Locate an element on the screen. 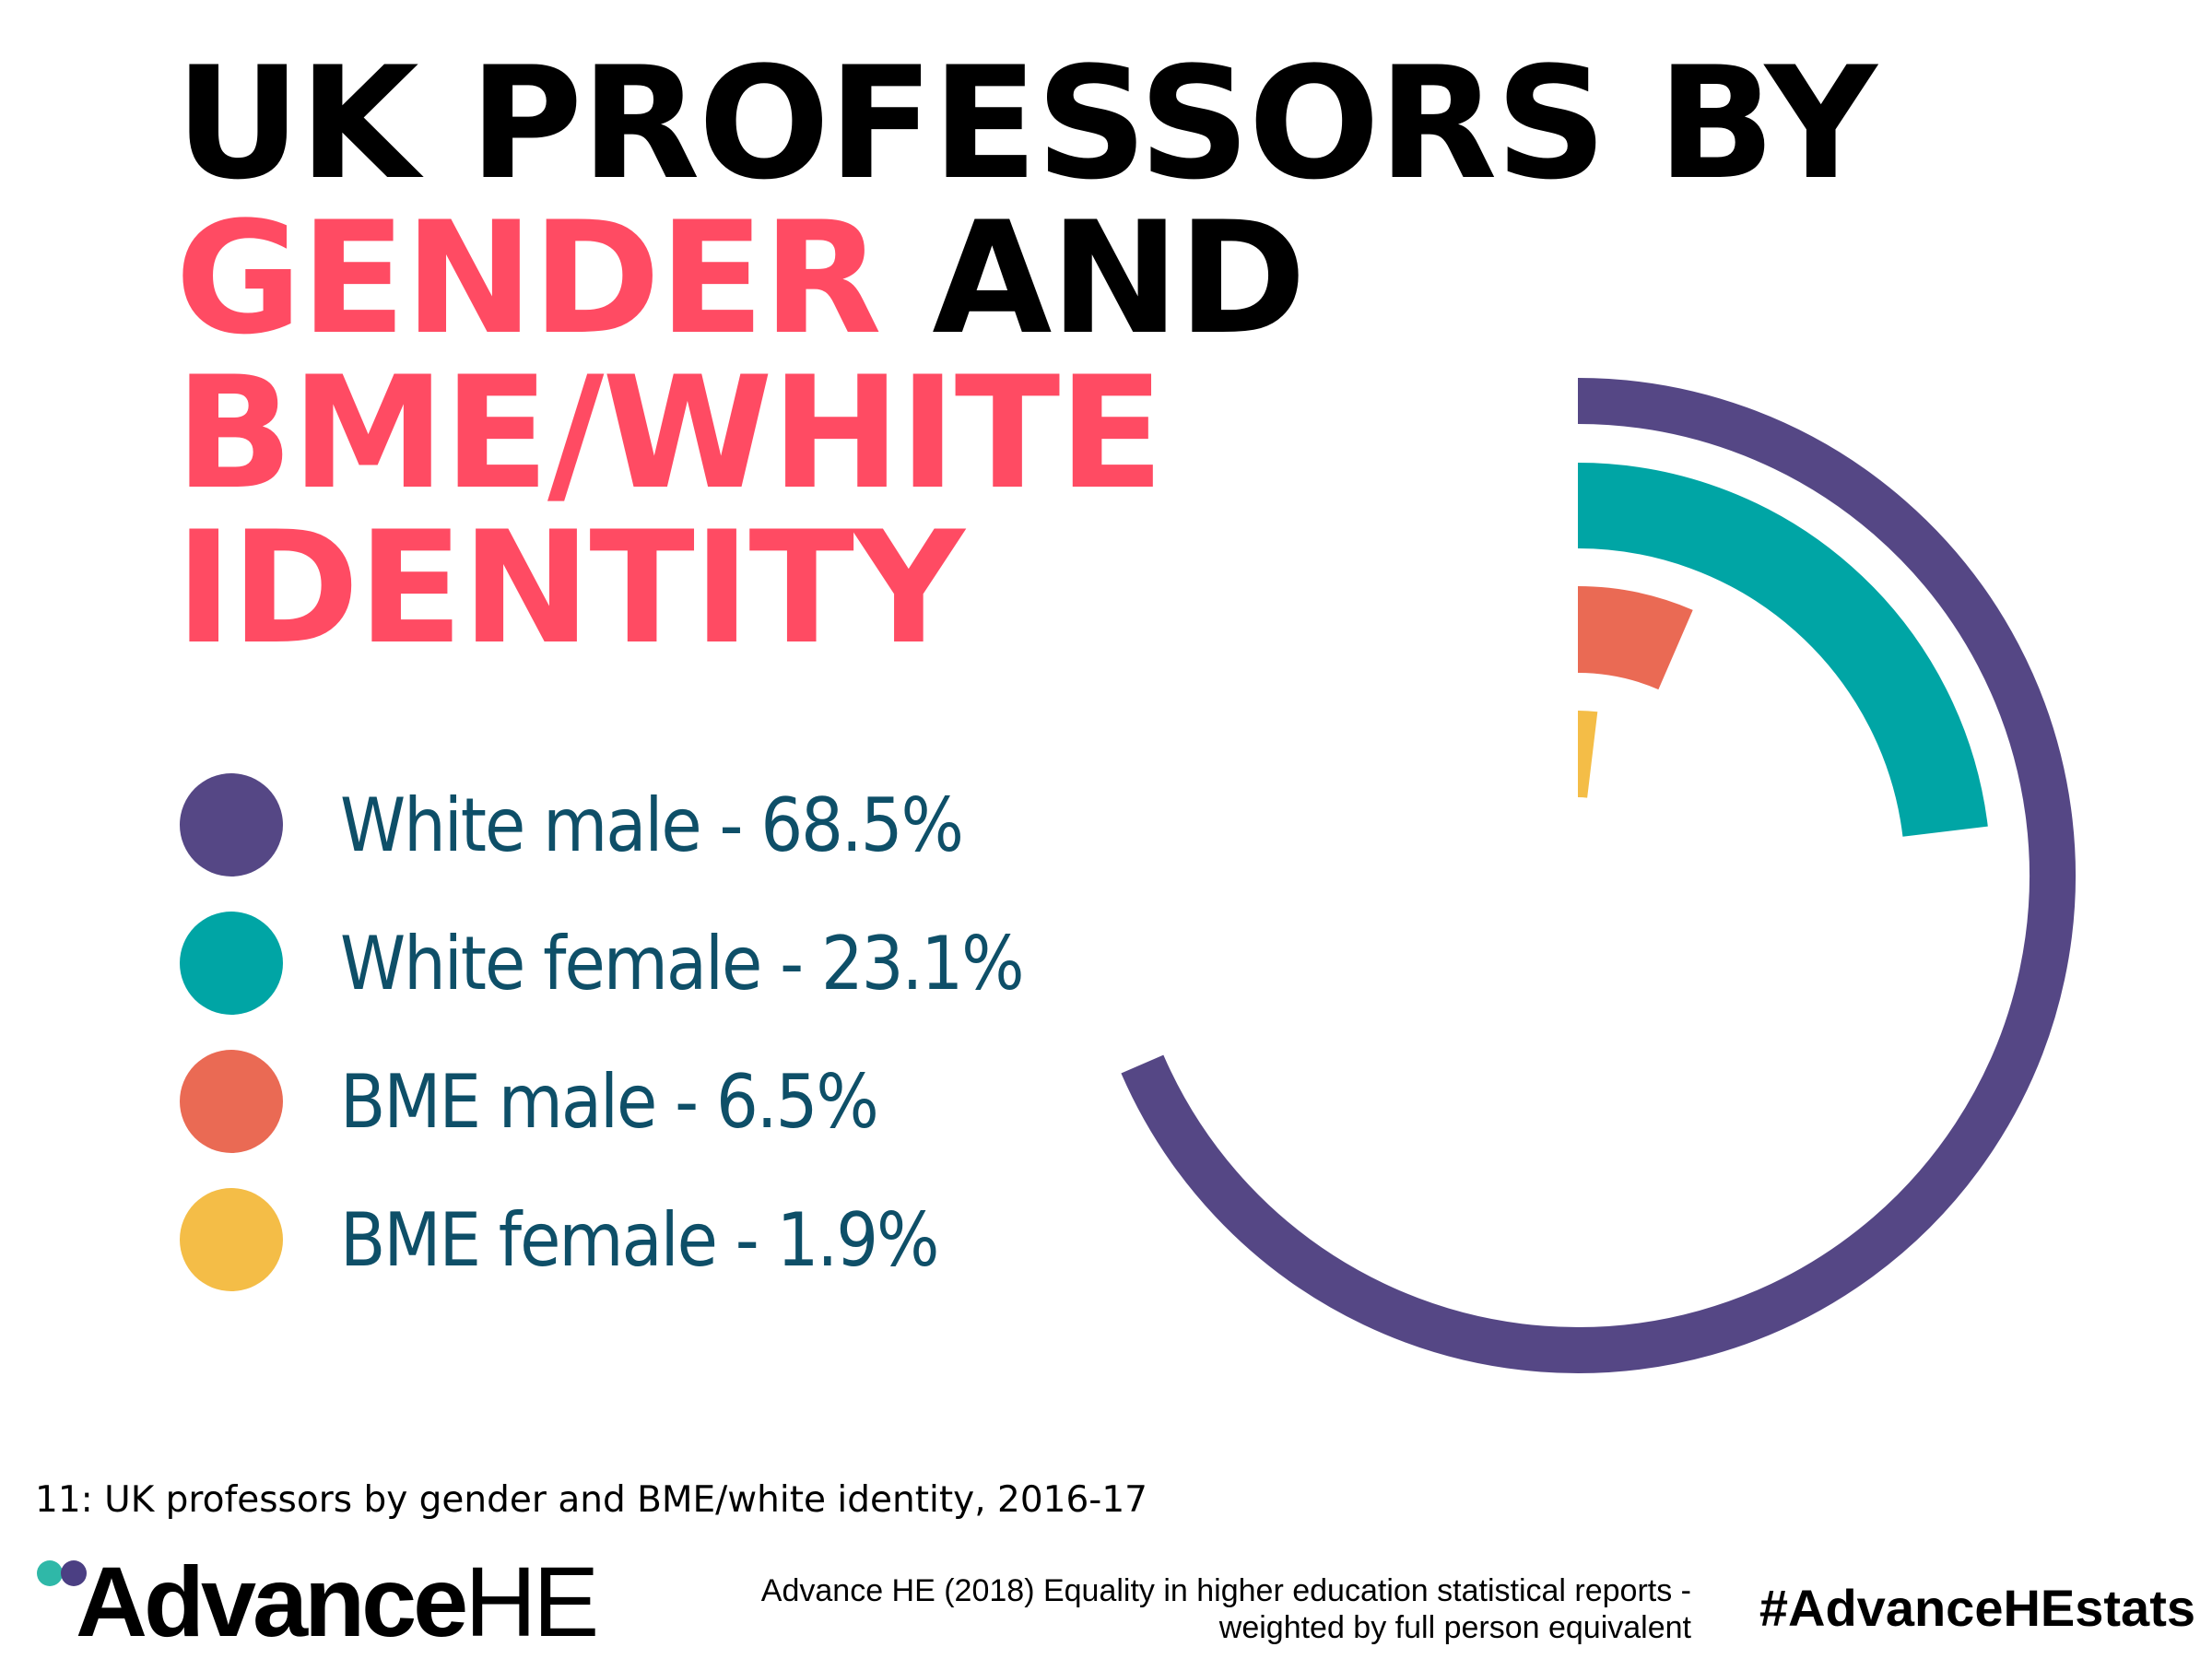 The image size is (2212, 1659). logo-dot-teal is located at coordinates (50, 1573).